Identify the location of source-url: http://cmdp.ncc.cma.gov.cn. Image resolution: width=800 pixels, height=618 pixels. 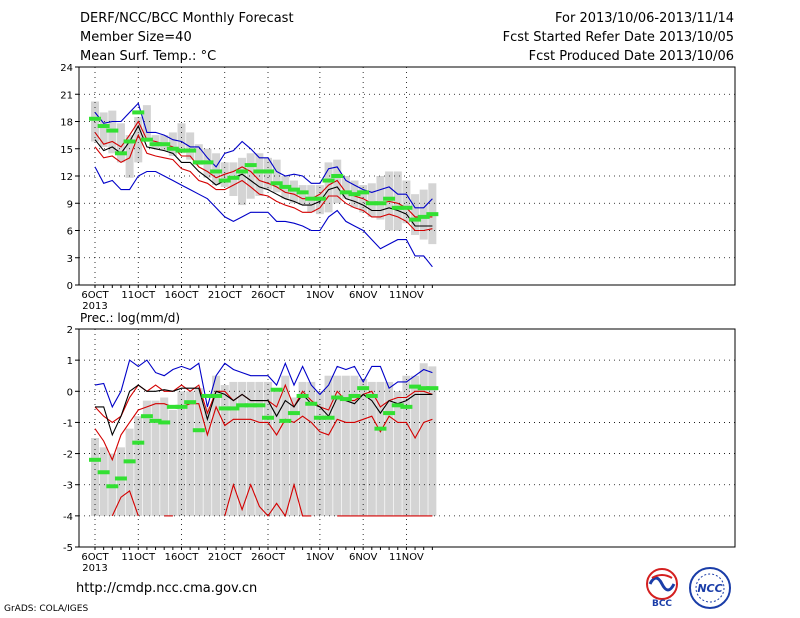
(167, 588).